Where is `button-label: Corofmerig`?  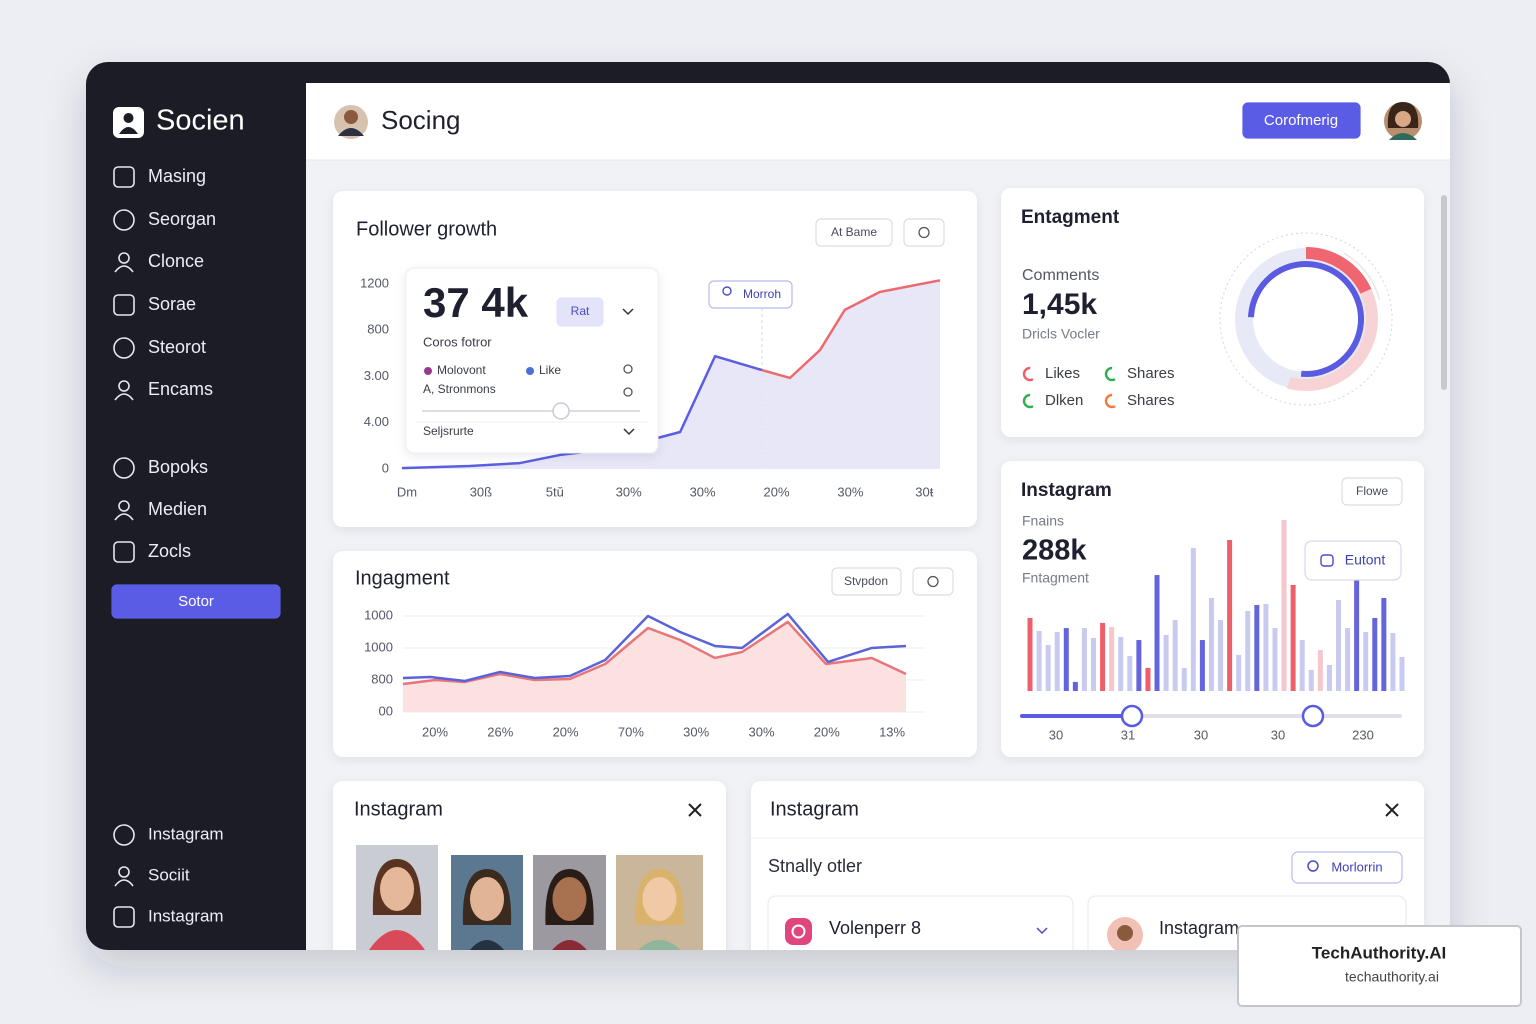 button-label: Corofmerig is located at coordinates (1301, 120).